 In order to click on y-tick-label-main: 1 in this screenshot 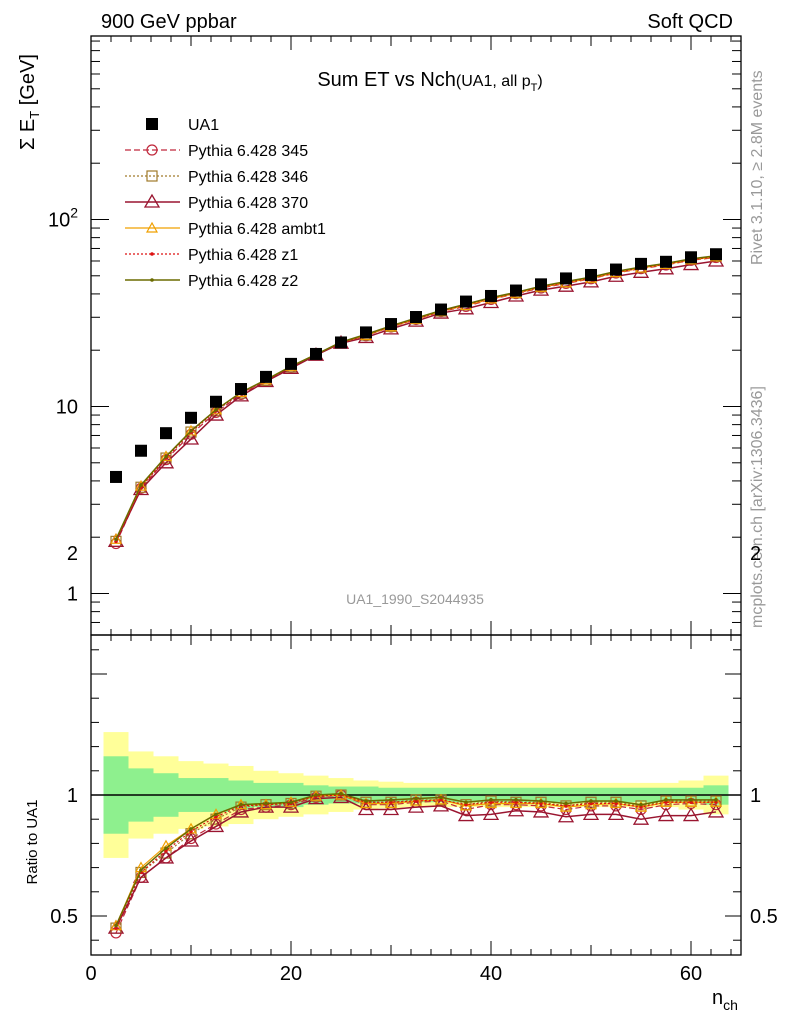, I will do `click(72, 595)`.